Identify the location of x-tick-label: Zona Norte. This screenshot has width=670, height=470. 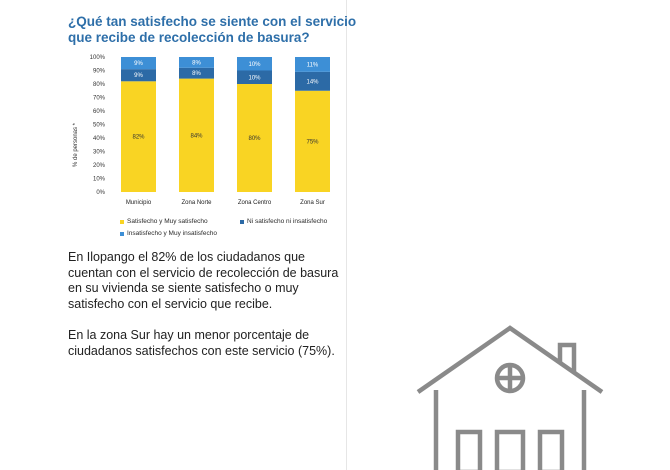
(196, 203).